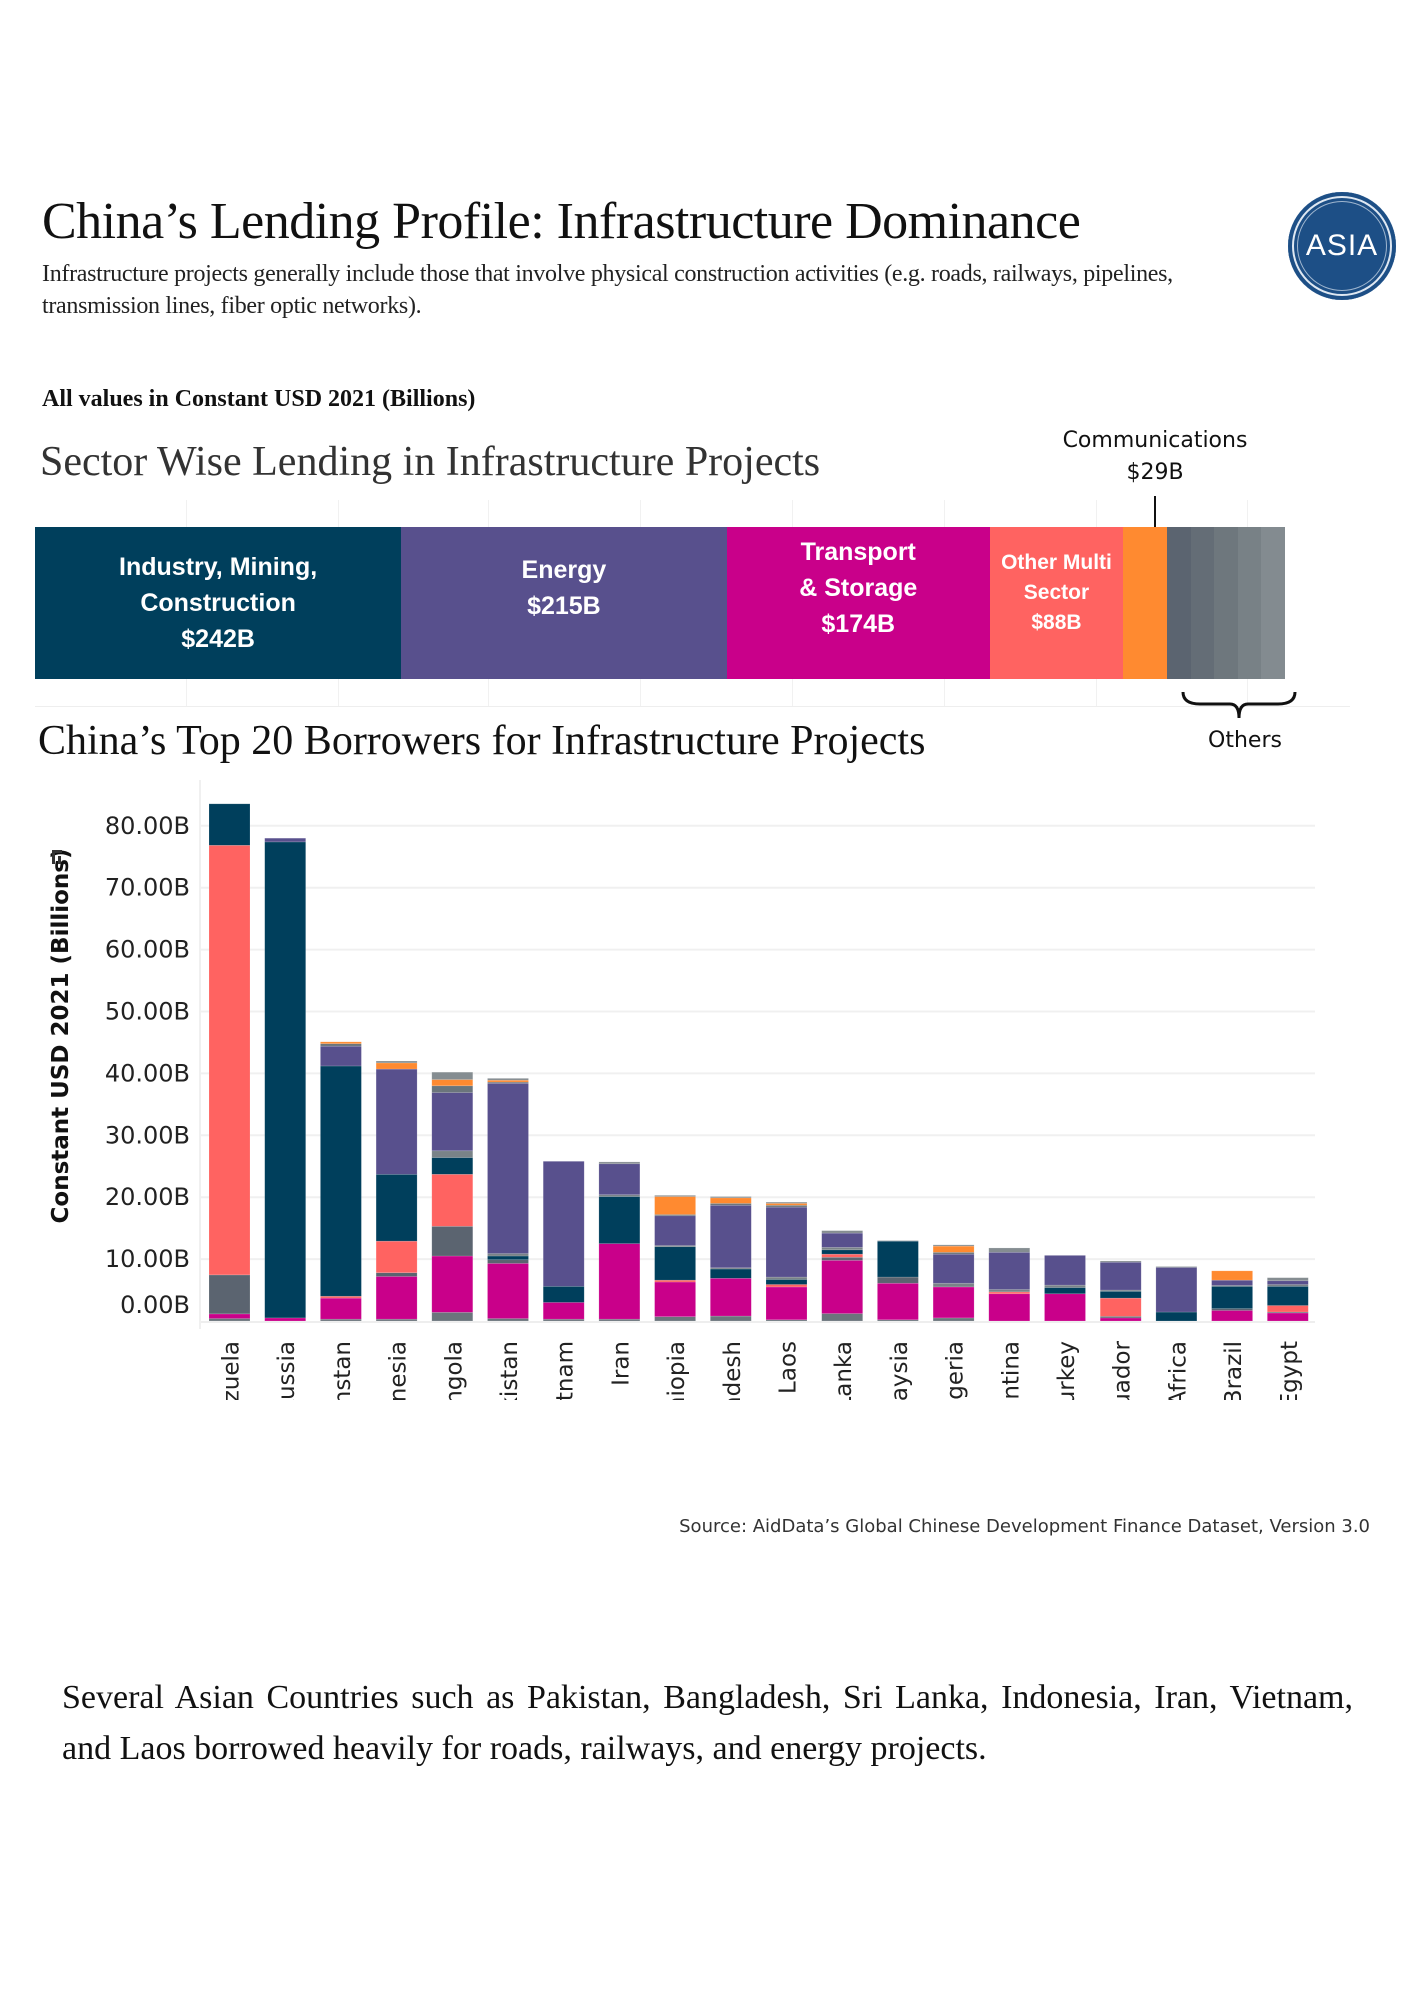  Describe the element at coordinates (621, 1363) in the screenshot. I see `x-tick-label: Iran` at that location.